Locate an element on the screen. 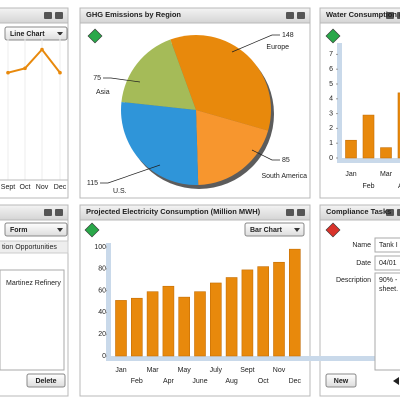 The height and width of the screenshot is (400, 400). panel-title: GHG Emissions by Region is located at coordinates (133, 14).